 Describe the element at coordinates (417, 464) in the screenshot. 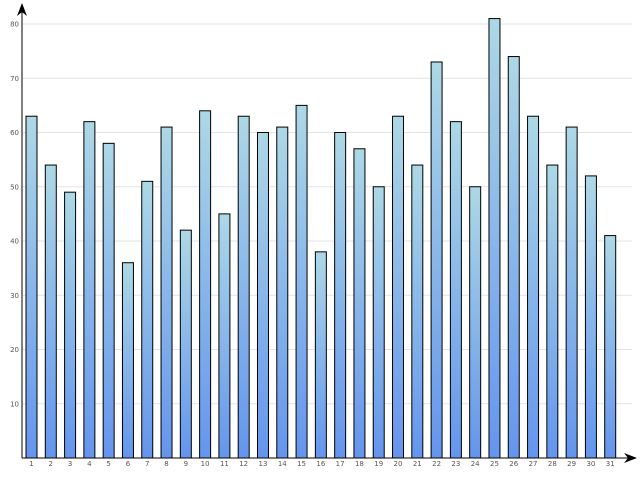

I see `x-tick-label: 21` at that location.